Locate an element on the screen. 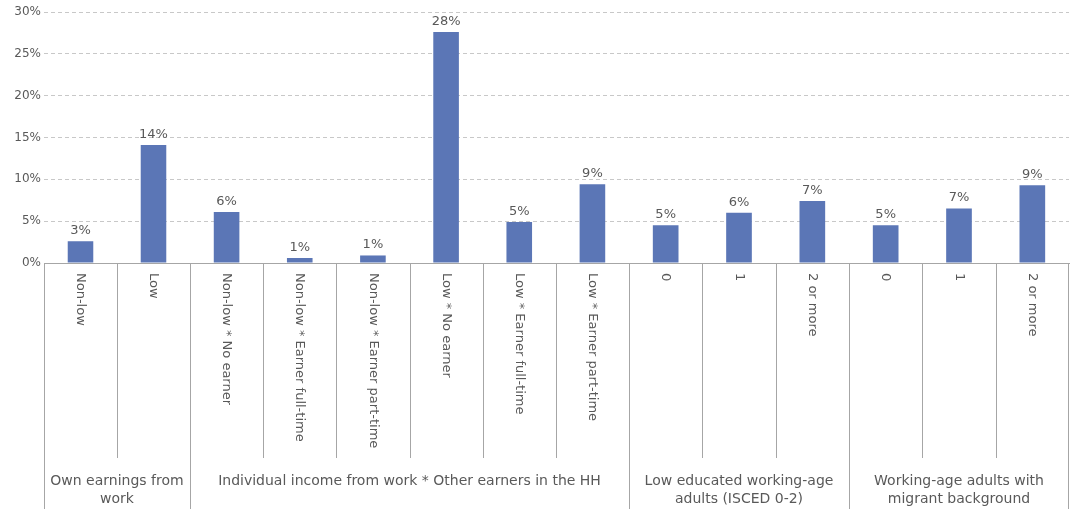 The height and width of the screenshot is (509, 1075). x-tick-label: Non-low is located at coordinates (82, 300).